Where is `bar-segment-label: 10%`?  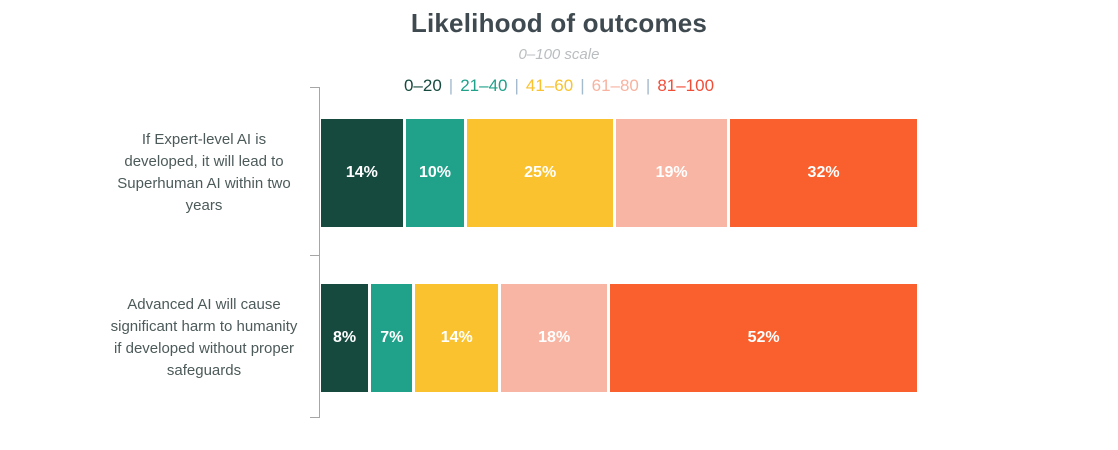
bar-segment-label: 10% is located at coordinates (434, 172).